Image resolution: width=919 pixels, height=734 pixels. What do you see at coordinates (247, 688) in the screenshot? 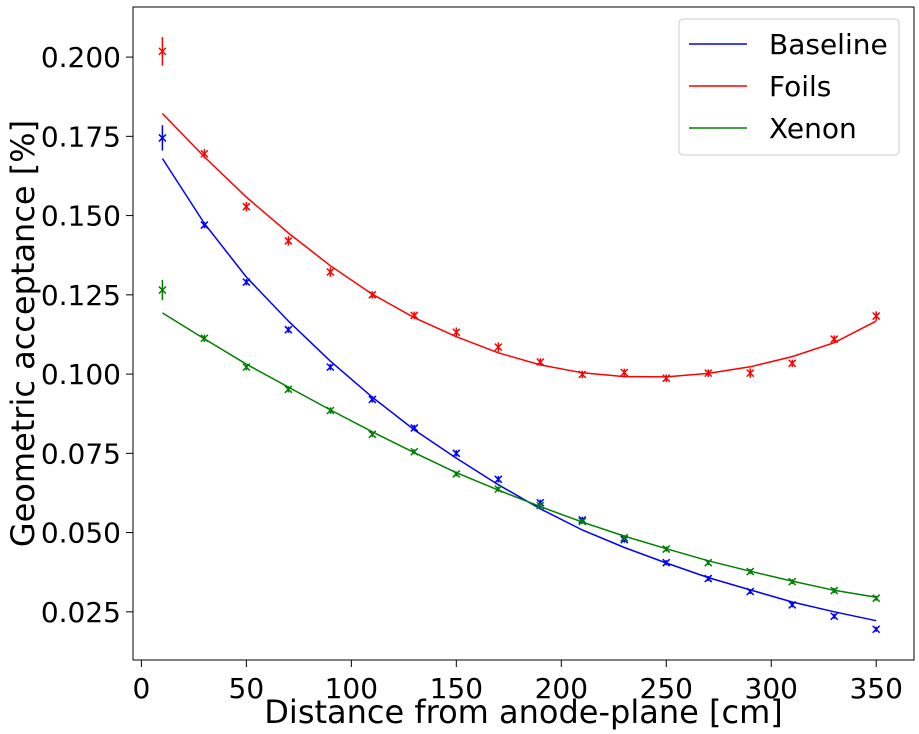
I see `x-tick-label: 50` at bounding box center [247, 688].